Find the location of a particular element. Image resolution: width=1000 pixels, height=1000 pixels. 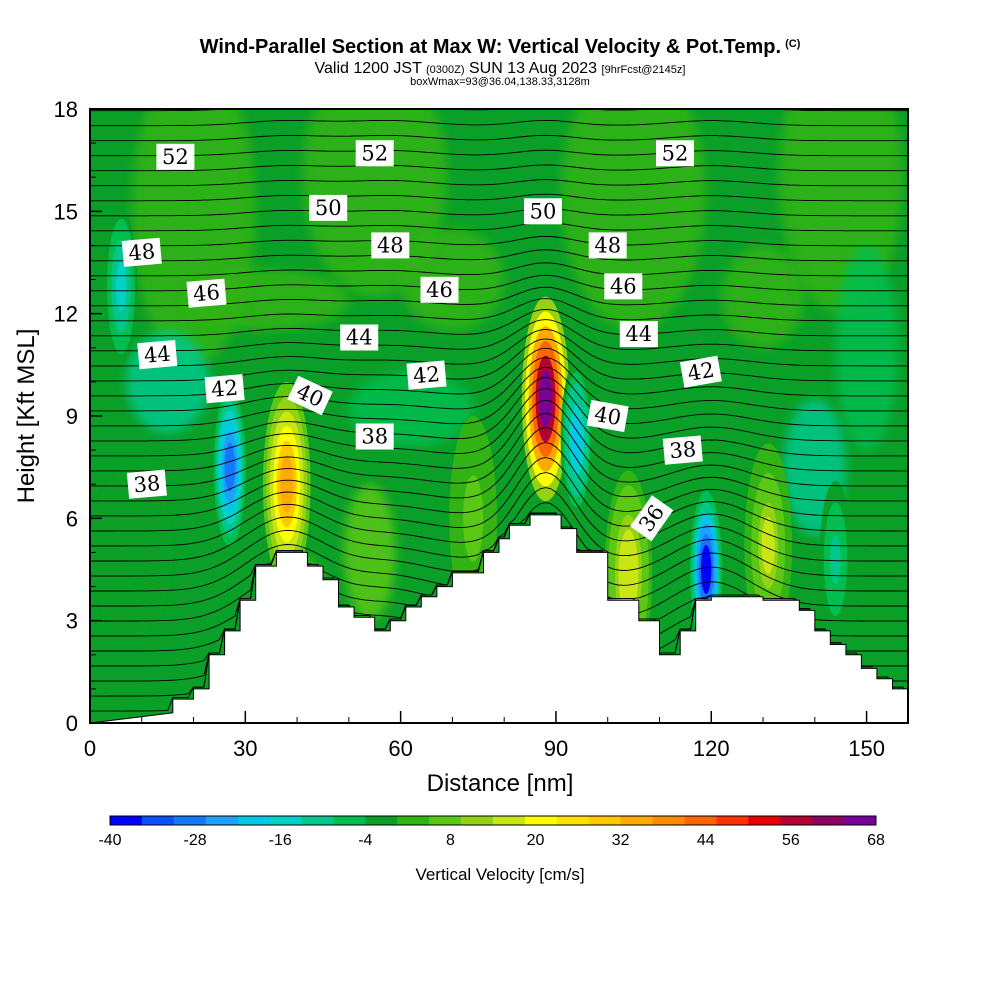

isentrope-label: 46 is located at coordinates (623, 286).